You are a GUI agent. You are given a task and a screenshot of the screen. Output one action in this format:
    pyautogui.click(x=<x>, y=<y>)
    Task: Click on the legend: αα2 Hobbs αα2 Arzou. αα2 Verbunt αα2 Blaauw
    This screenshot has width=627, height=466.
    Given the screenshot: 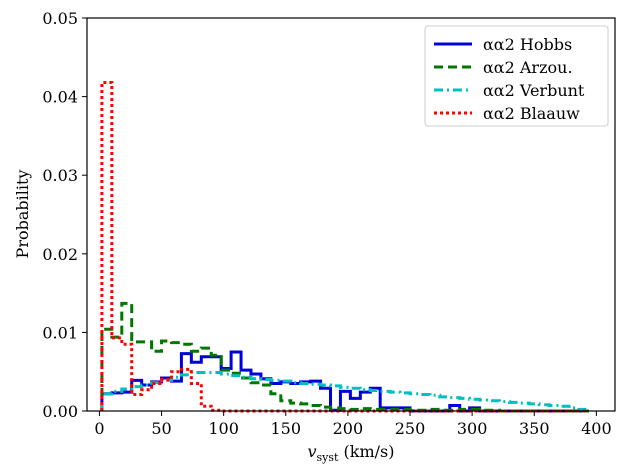 What is the action you would take?
    pyautogui.click(x=516, y=76)
    